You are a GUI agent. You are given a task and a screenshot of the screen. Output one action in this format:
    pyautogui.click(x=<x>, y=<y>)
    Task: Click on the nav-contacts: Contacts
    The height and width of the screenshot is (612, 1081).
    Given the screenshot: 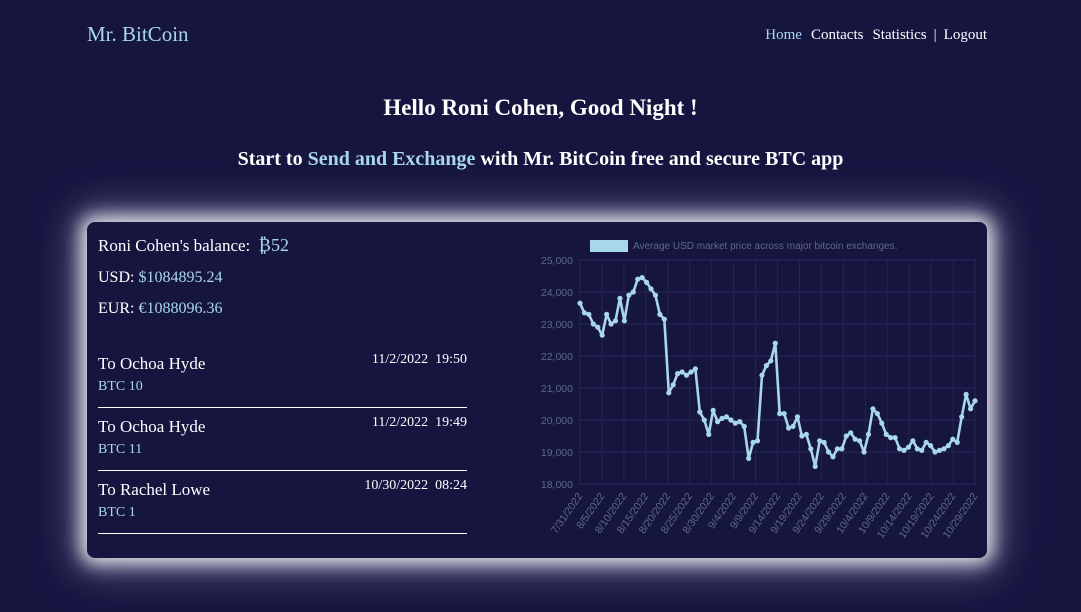 What is the action you would take?
    pyautogui.click(x=837, y=35)
    